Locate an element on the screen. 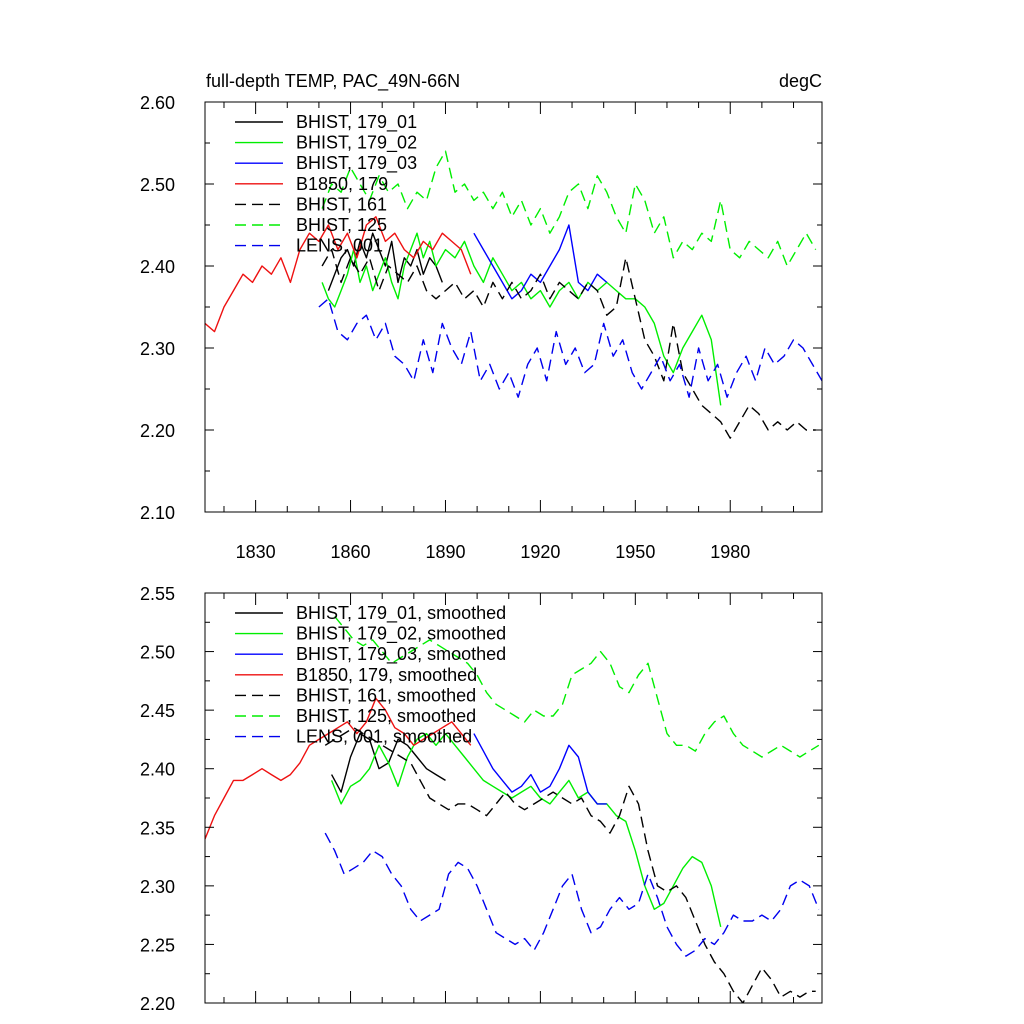 The image size is (1024, 1024). panel1-legend-label: B1850, 179 is located at coordinates (342, 184).